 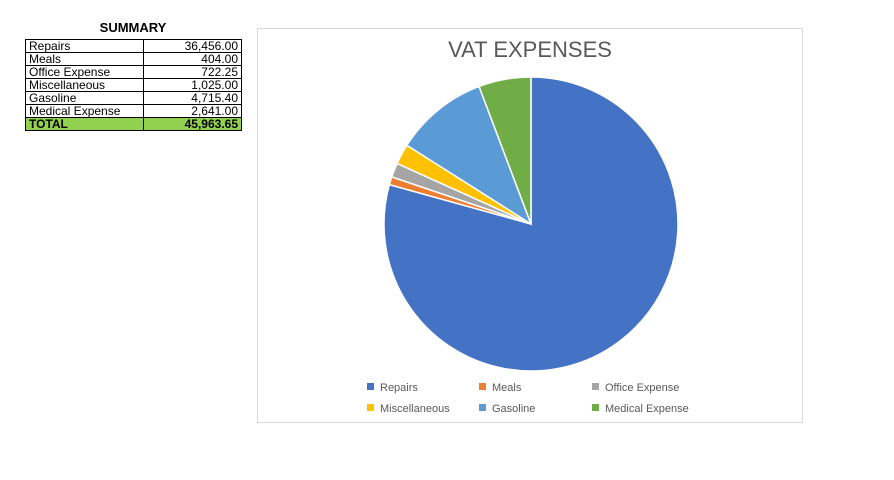 What do you see at coordinates (530, 49) in the screenshot?
I see `chart-title: VAT EXPENSES` at bounding box center [530, 49].